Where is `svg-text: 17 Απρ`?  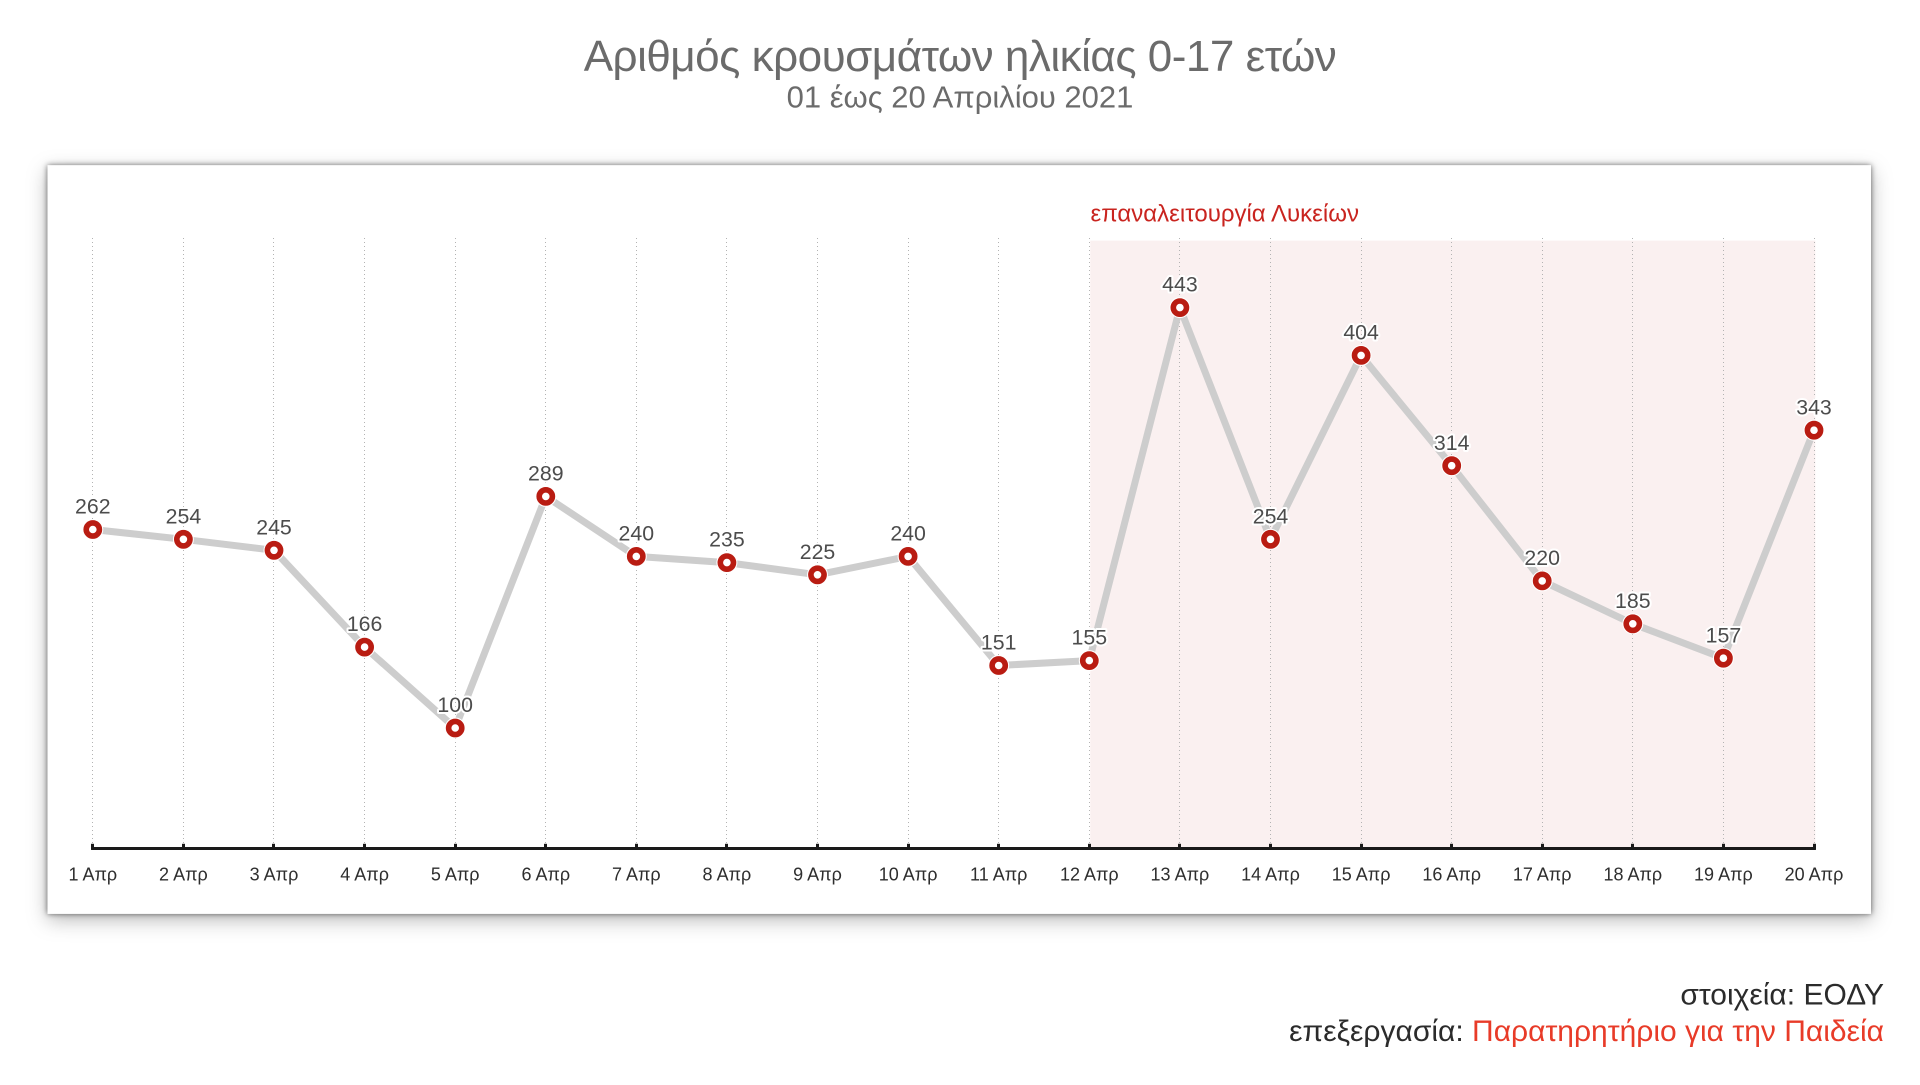
svg-text: 17 Απρ is located at coordinates (1542, 874).